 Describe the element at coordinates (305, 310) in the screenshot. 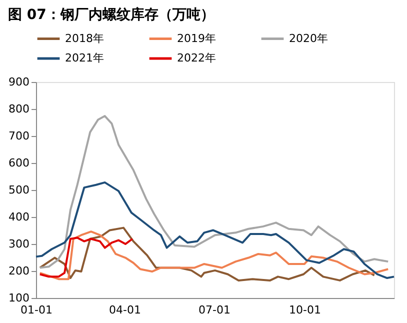

I see `x-tick-label: 10-01` at that location.